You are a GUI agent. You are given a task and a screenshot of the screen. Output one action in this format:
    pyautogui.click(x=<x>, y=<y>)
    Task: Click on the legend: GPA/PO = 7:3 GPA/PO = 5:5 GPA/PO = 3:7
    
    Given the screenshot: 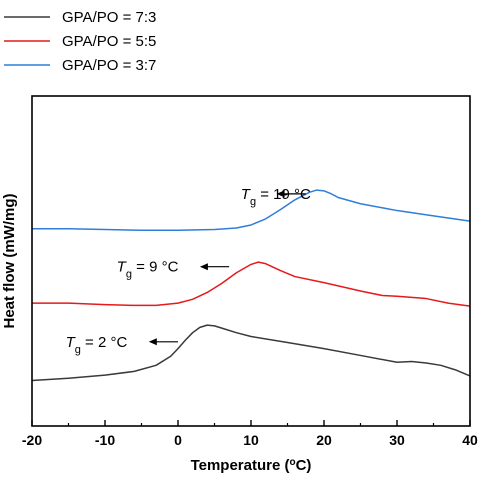 What is the action you would take?
    pyautogui.click(x=80, y=41)
    